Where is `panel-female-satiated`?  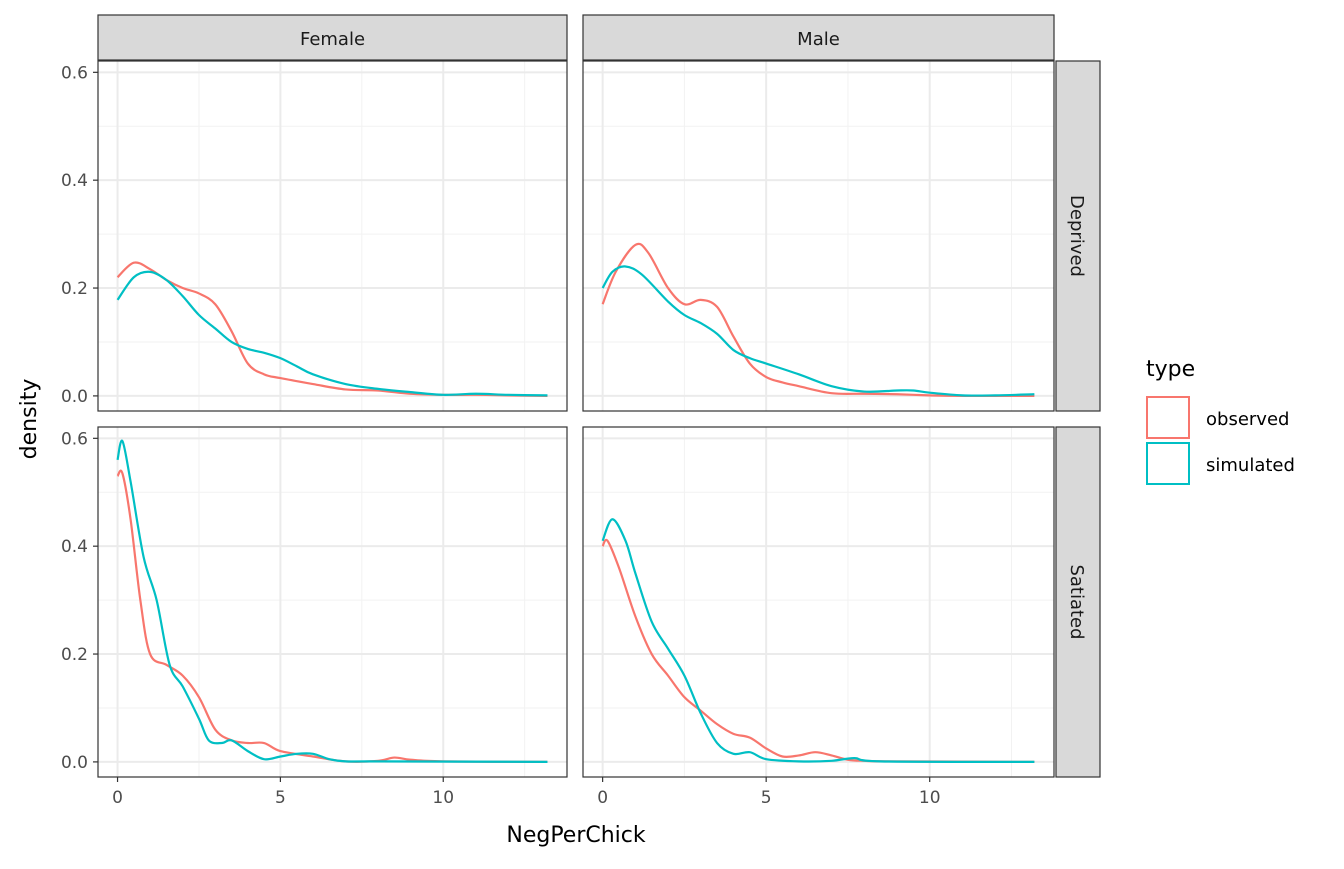 panel-female-satiated is located at coordinates (332, 602).